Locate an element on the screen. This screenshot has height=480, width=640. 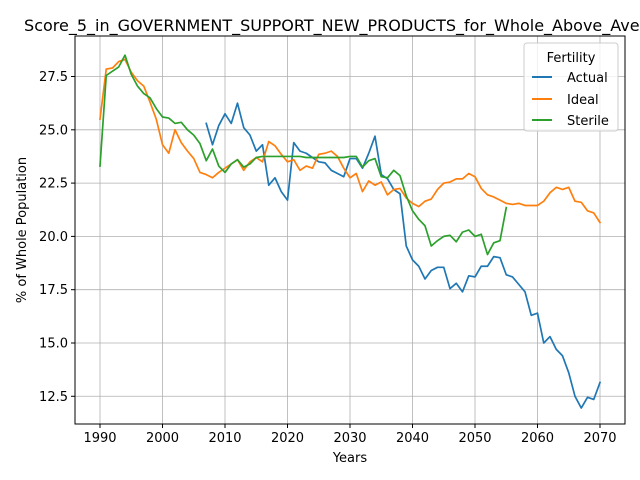
y-tick-label: 12.5 is located at coordinates (53, 397).